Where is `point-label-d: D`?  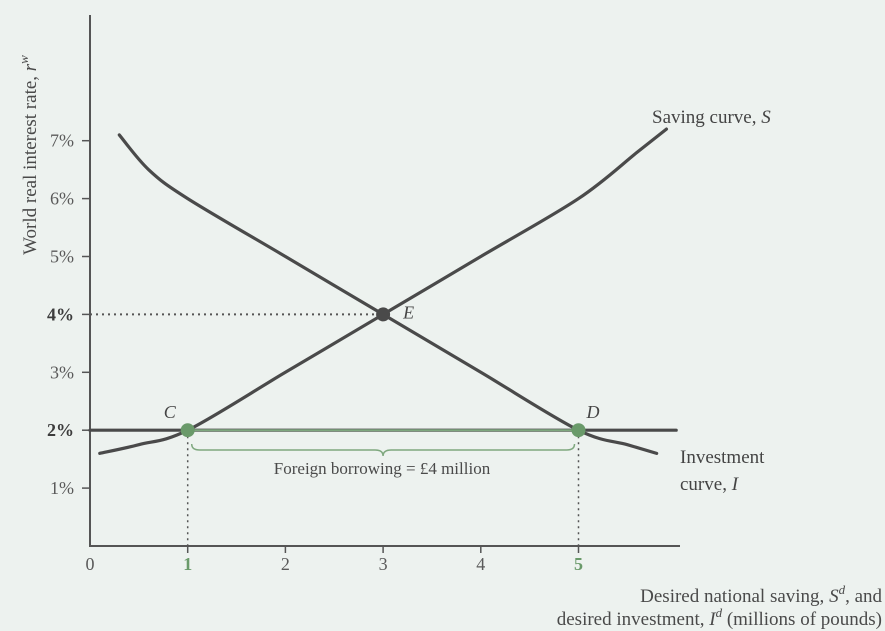 point-label-d: D is located at coordinates (593, 412).